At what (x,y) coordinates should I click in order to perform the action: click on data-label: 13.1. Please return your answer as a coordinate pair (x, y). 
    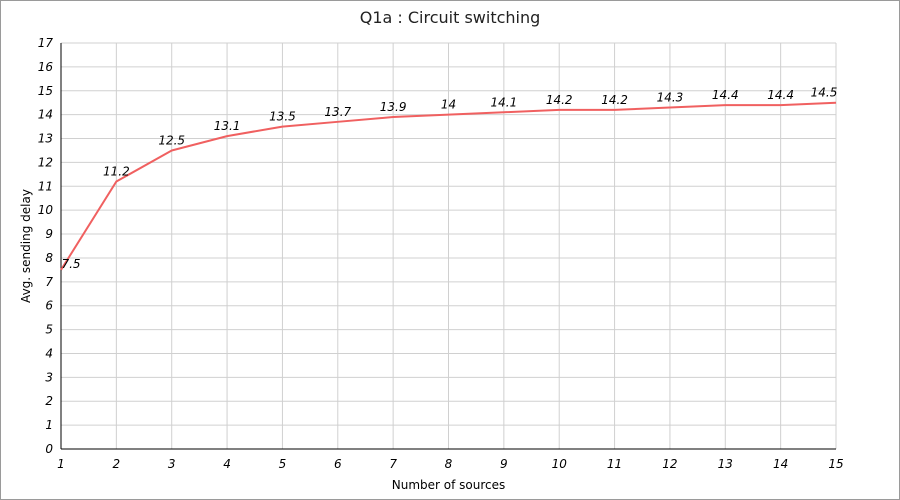
    Looking at the image, I should click on (227, 126).